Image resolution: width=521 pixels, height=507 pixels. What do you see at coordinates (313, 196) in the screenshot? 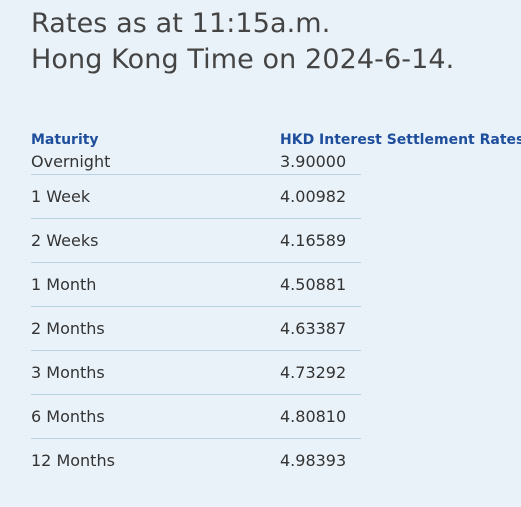
I see `rate-cell: 4.00982` at bounding box center [313, 196].